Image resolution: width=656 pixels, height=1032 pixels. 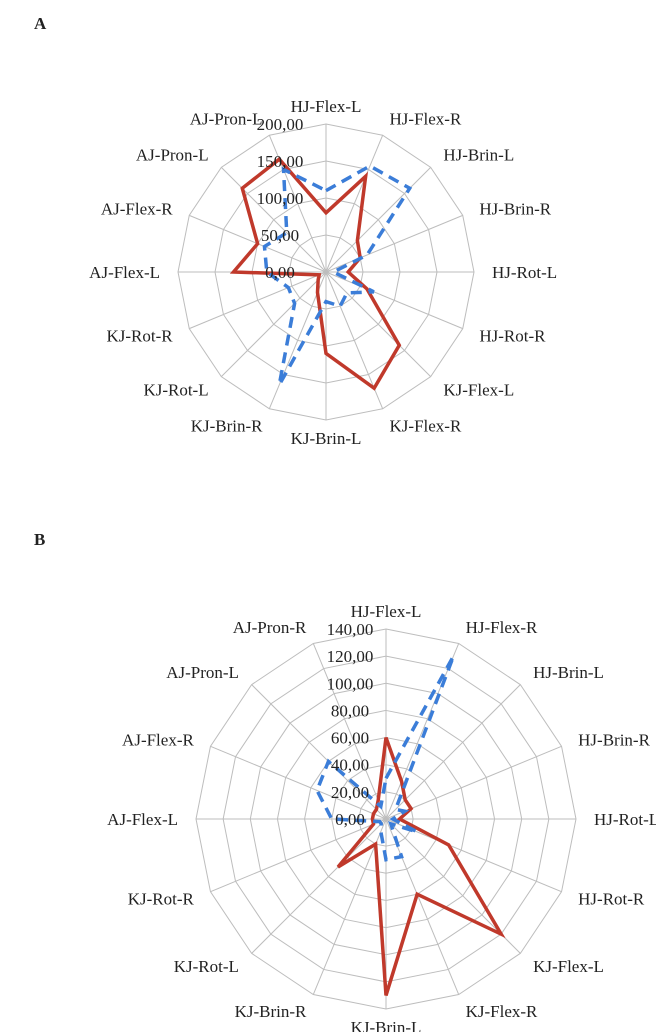 What do you see at coordinates (40, 23) in the screenshot?
I see `panel-label: A` at bounding box center [40, 23].